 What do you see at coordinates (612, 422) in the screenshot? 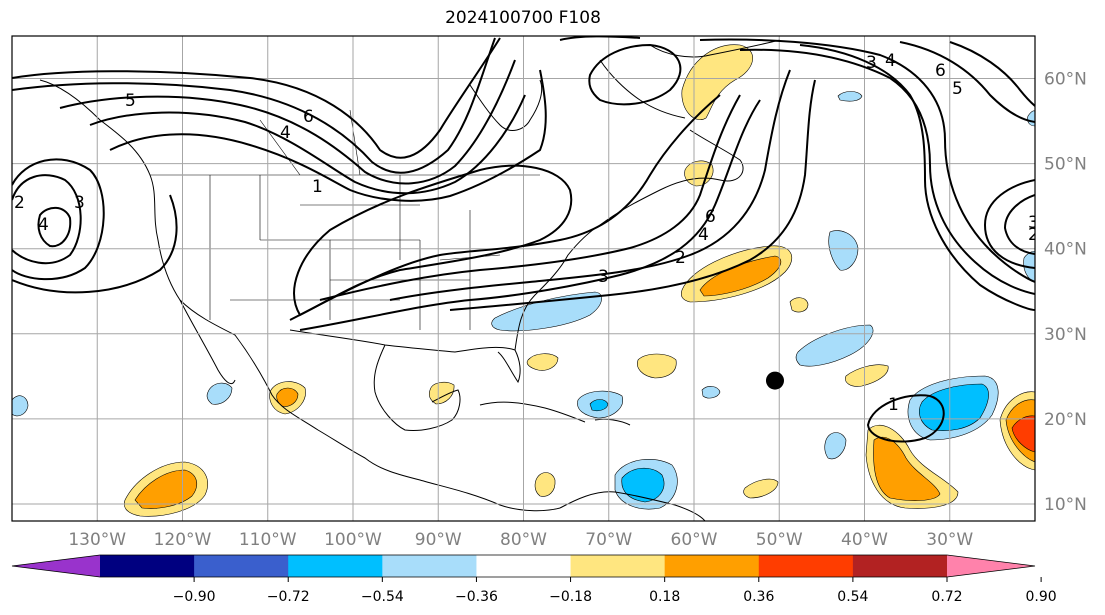
I see `hispaniola` at bounding box center [612, 422].